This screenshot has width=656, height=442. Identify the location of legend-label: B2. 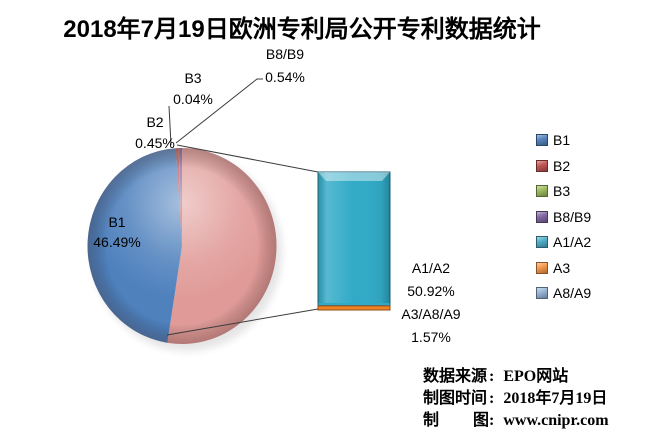
(562, 165).